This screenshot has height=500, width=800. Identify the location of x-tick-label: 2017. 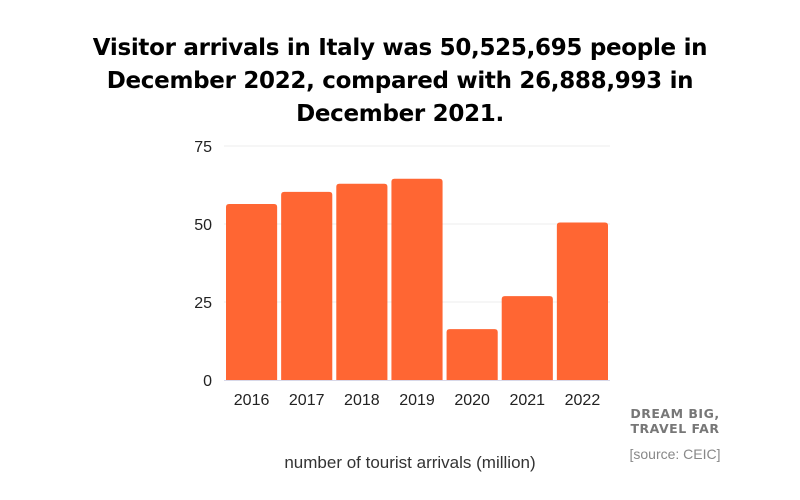
(307, 400).